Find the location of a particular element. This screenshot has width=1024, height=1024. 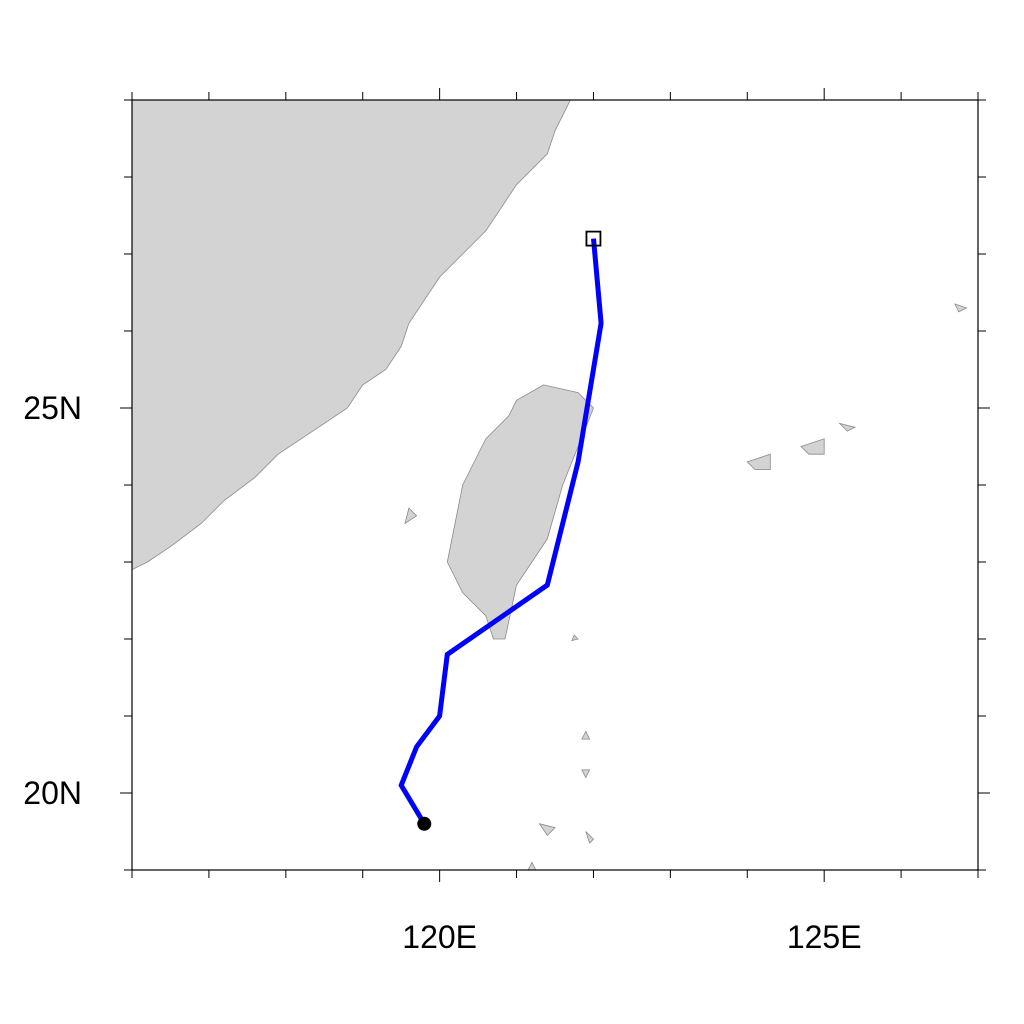

lon-tick-label: 125E is located at coordinates (824, 937).